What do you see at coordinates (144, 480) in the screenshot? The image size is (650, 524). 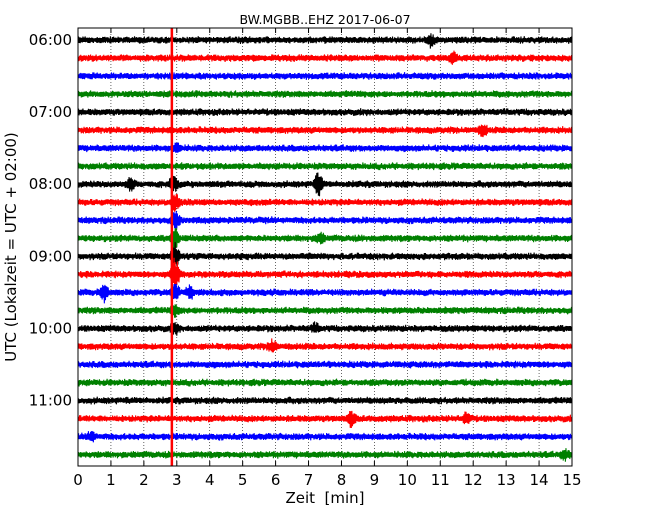 I see `x-tick-label: 2` at bounding box center [144, 480].